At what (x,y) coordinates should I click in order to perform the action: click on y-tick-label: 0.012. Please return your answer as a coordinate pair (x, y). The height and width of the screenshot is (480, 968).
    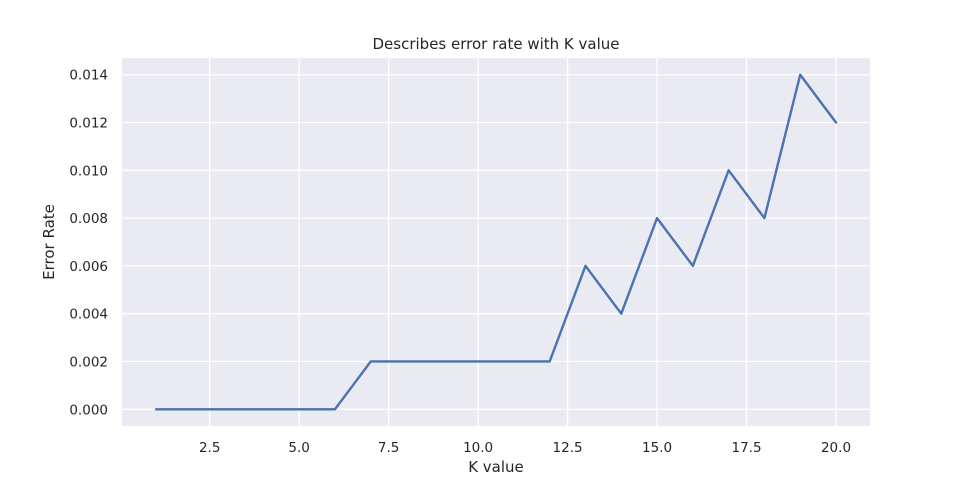
    Looking at the image, I should click on (88, 124).